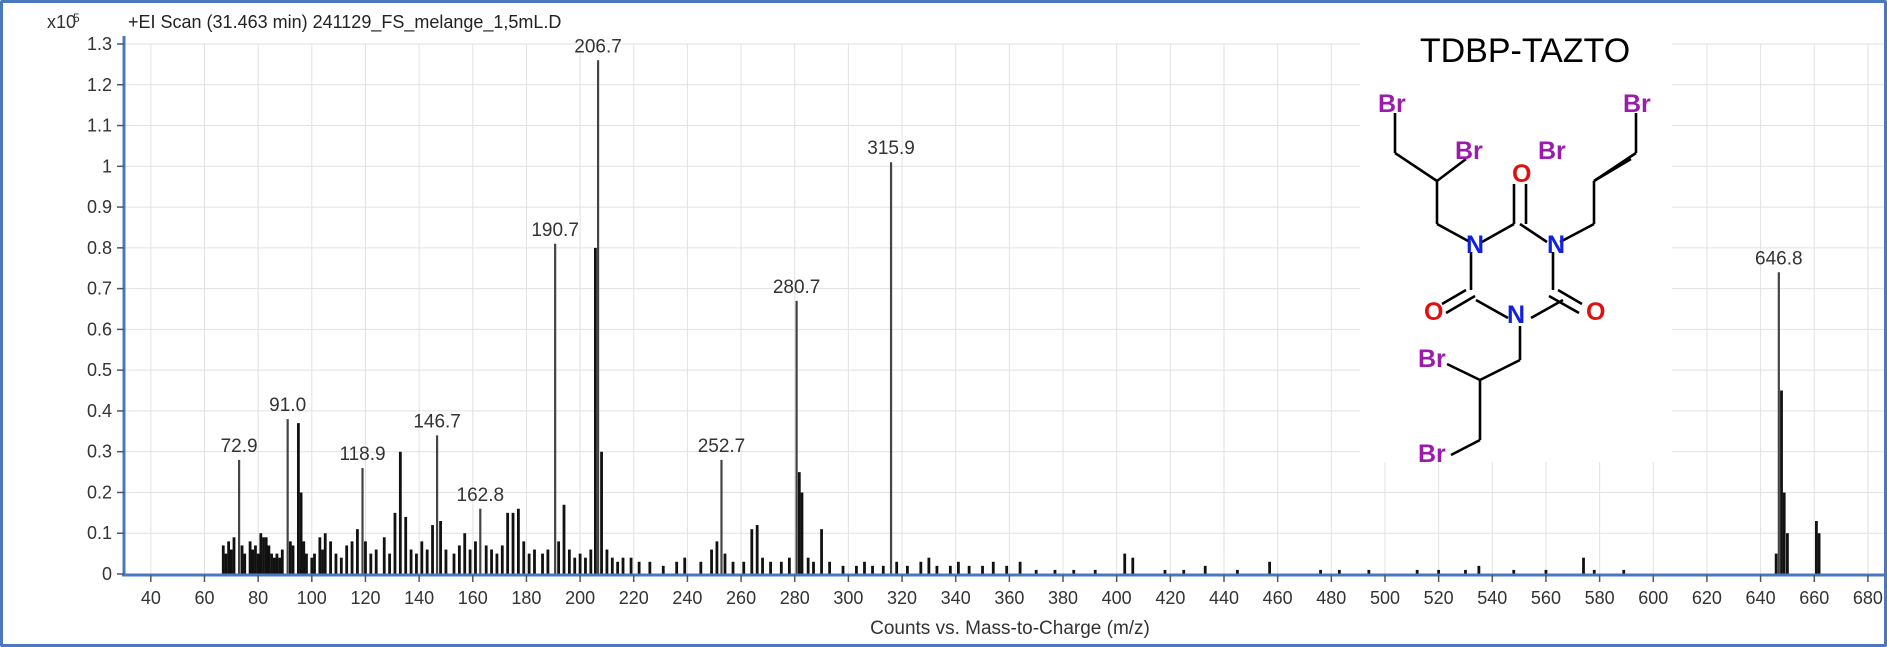  Describe the element at coordinates (1439, 598) in the screenshot. I see `x-tick-label: 520` at that location.